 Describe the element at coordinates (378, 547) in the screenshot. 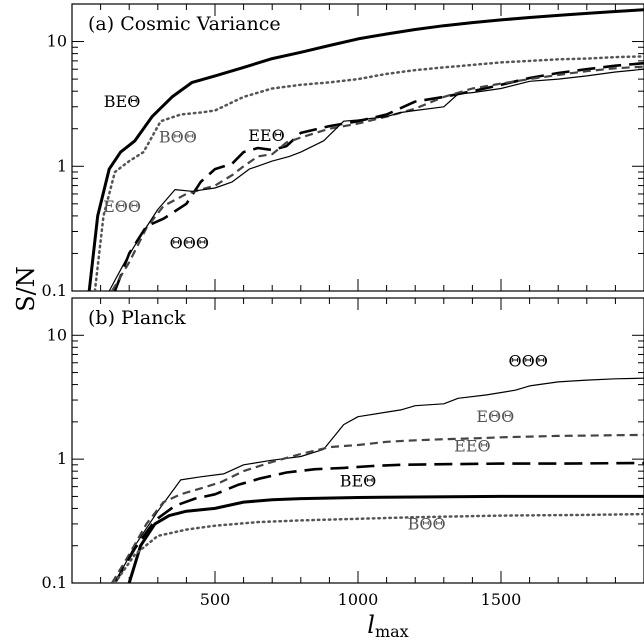

I see `series-line-btt` at that location.